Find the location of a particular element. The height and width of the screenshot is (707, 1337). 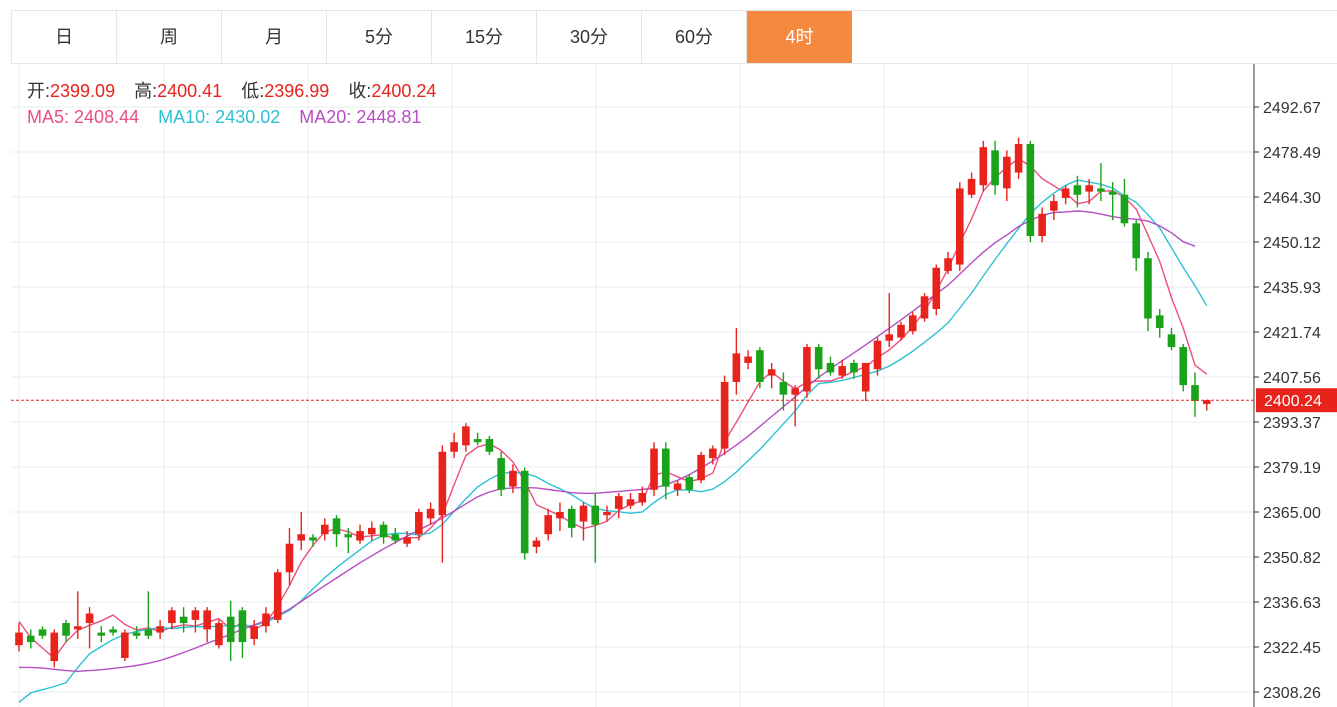

tab-2: 月 is located at coordinates (274, 37).